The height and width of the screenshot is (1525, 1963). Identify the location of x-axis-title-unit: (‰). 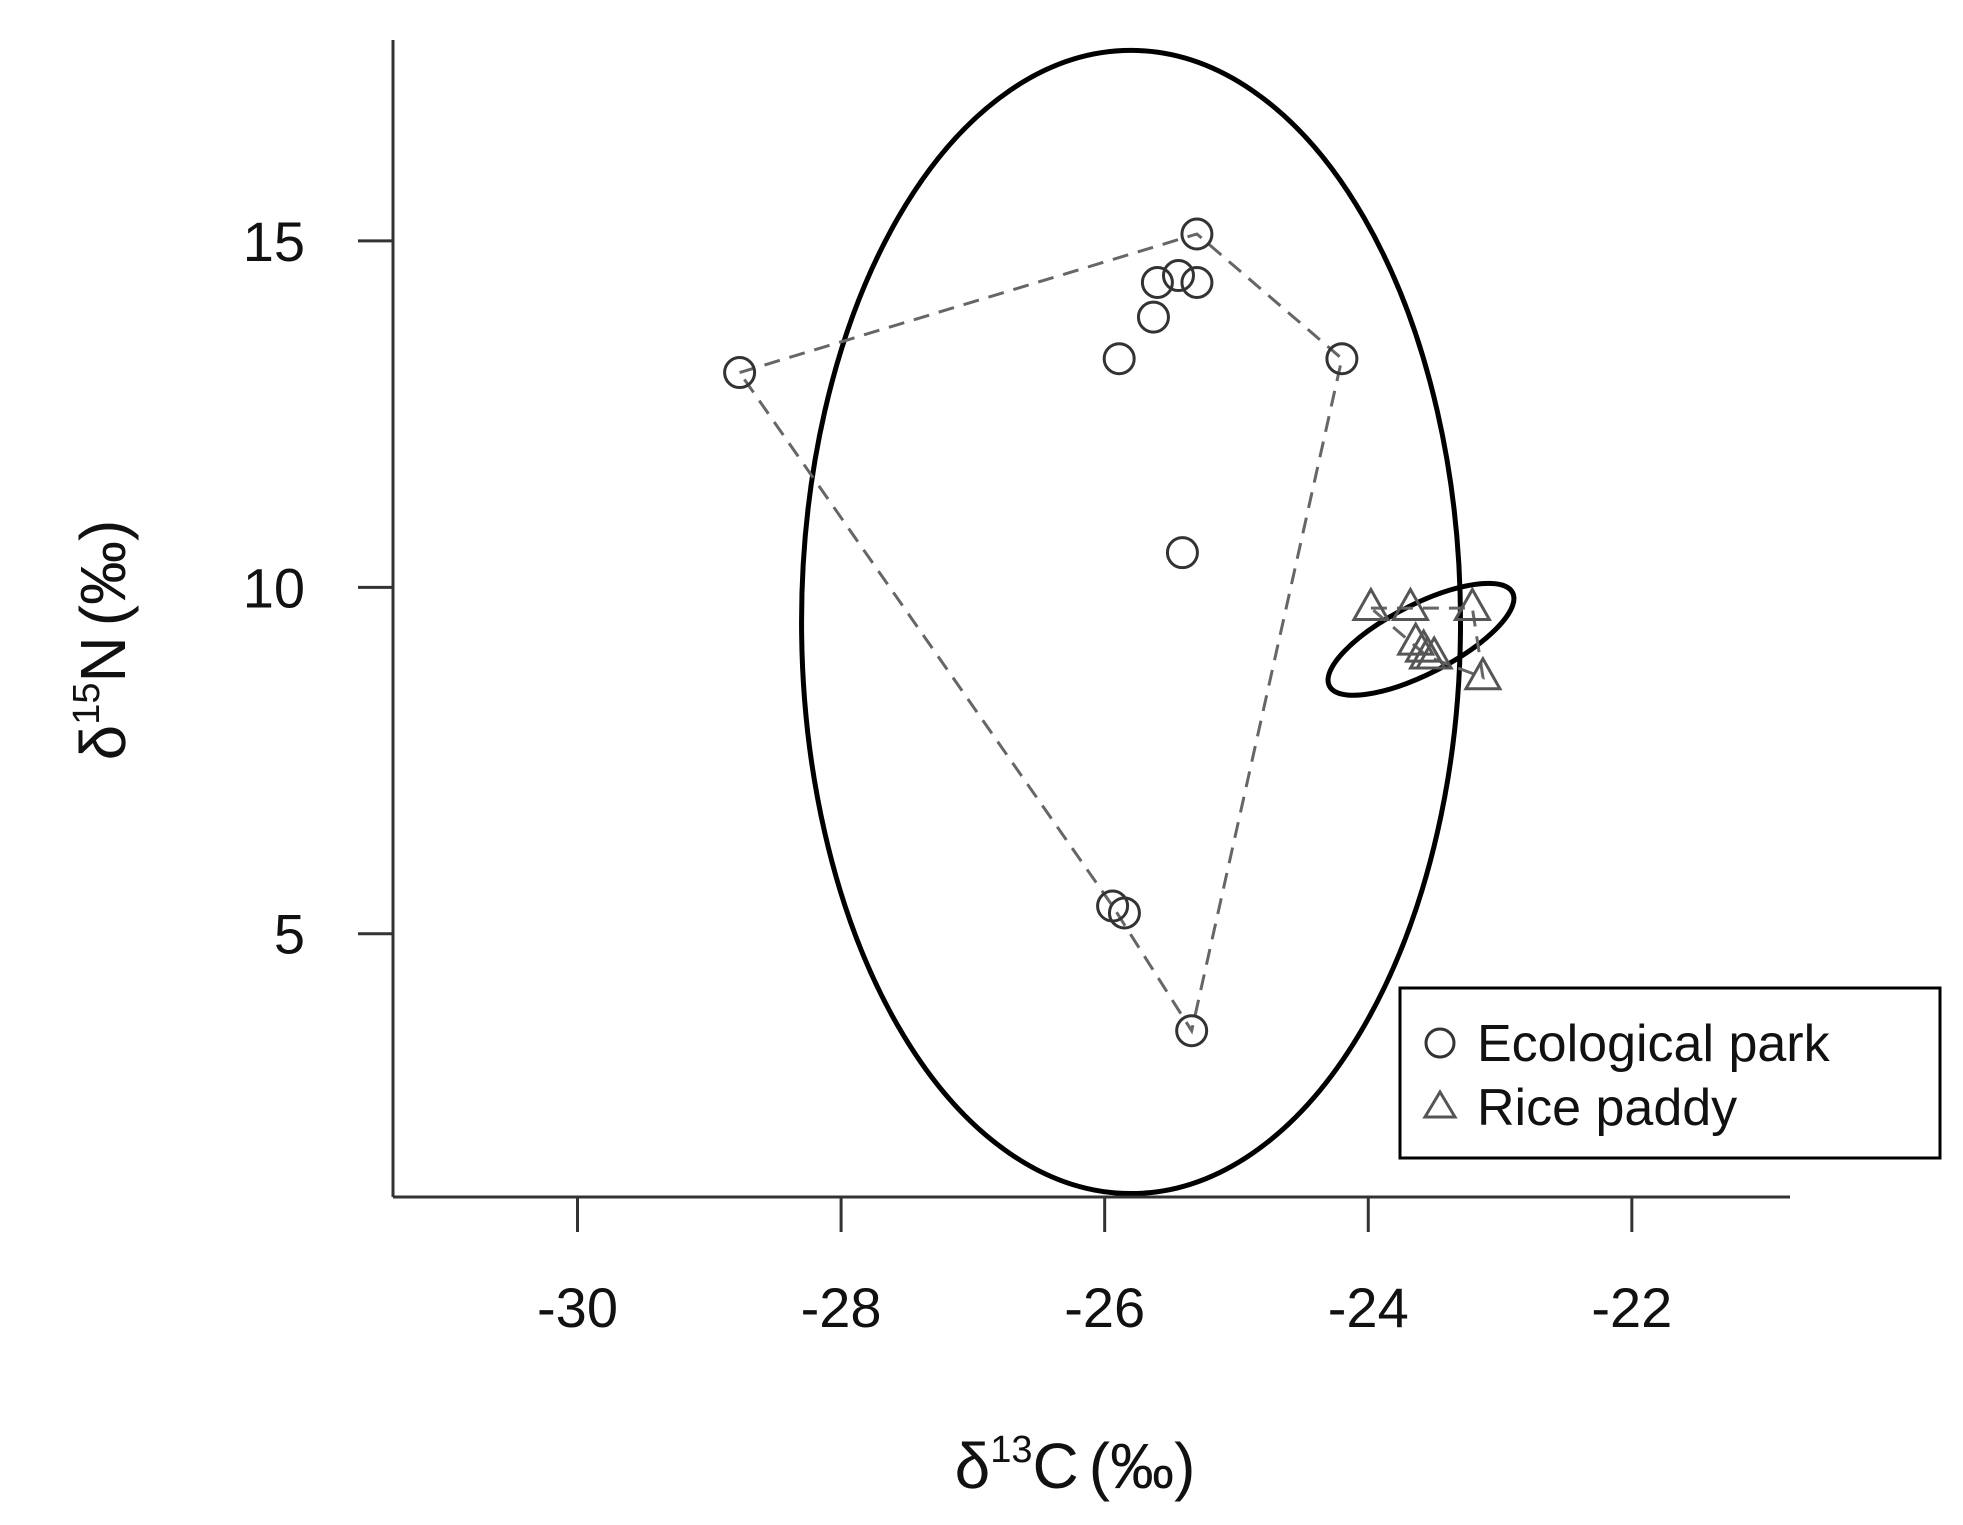
(1142, 1466).